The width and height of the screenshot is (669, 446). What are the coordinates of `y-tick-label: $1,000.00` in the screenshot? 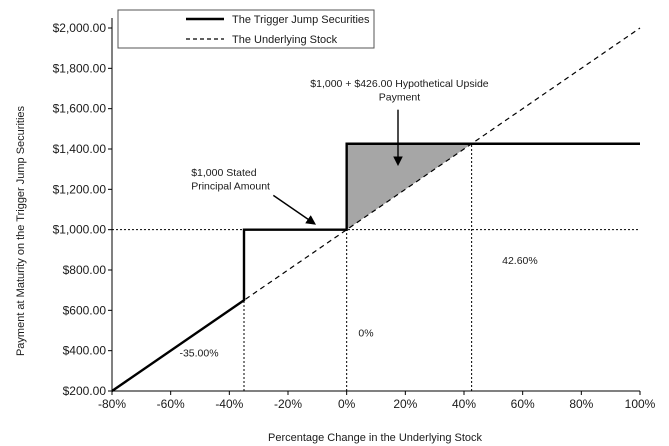 It's located at (80, 230).